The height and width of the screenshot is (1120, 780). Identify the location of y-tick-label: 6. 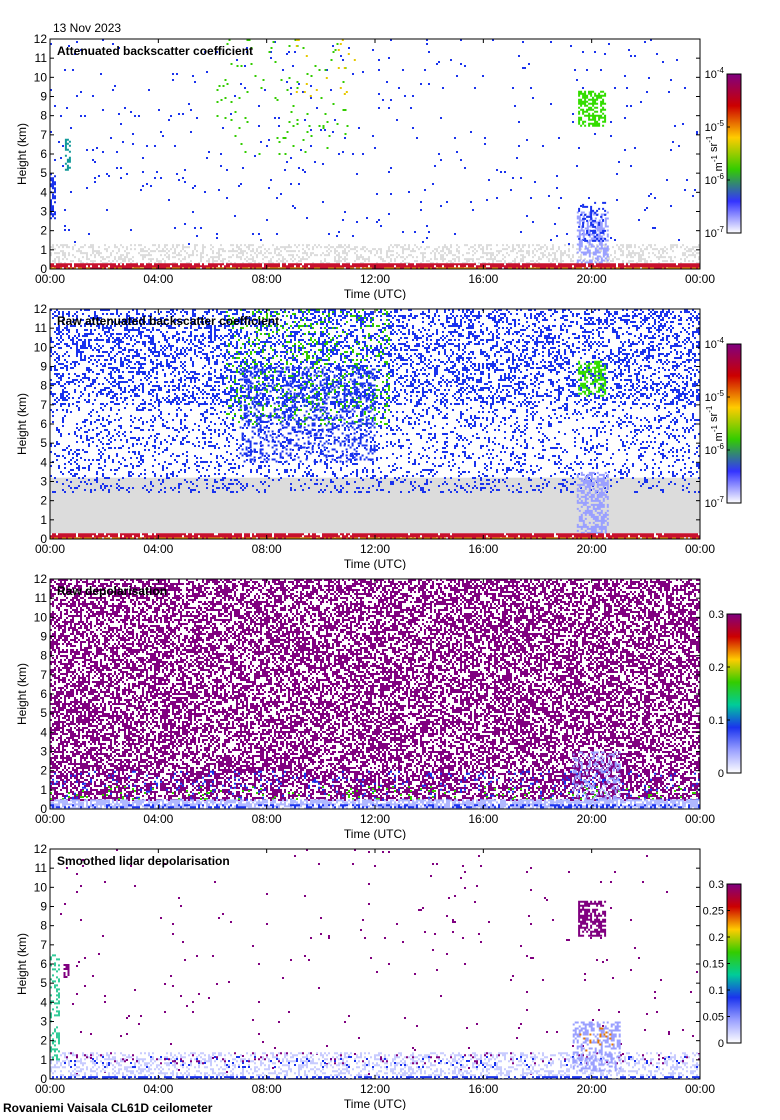
(43, 964).